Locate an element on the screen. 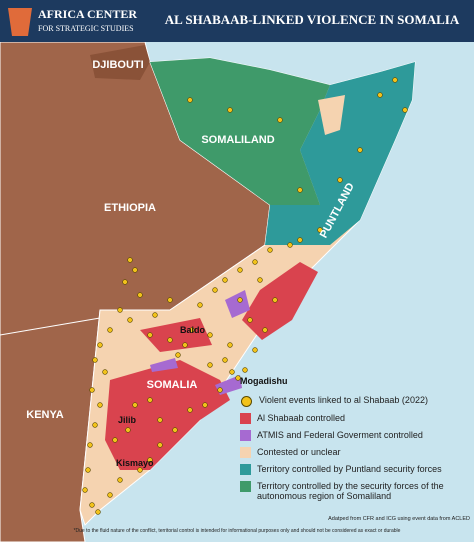 Image resolution: width=474 pixels, height=542 pixels. region-label: KENYA is located at coordinates (45, 415).